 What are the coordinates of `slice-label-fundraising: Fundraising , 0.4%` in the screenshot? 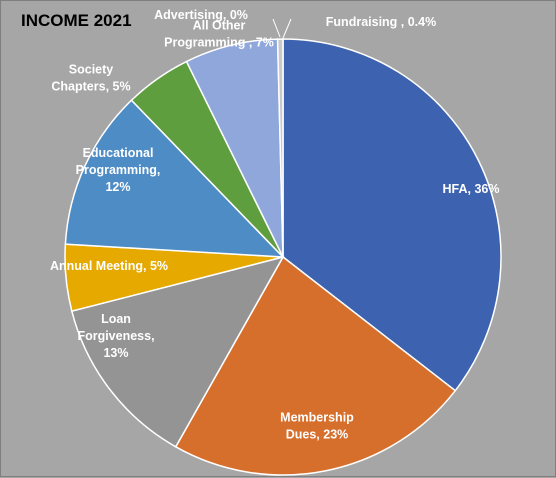 It's located at (381, 22).